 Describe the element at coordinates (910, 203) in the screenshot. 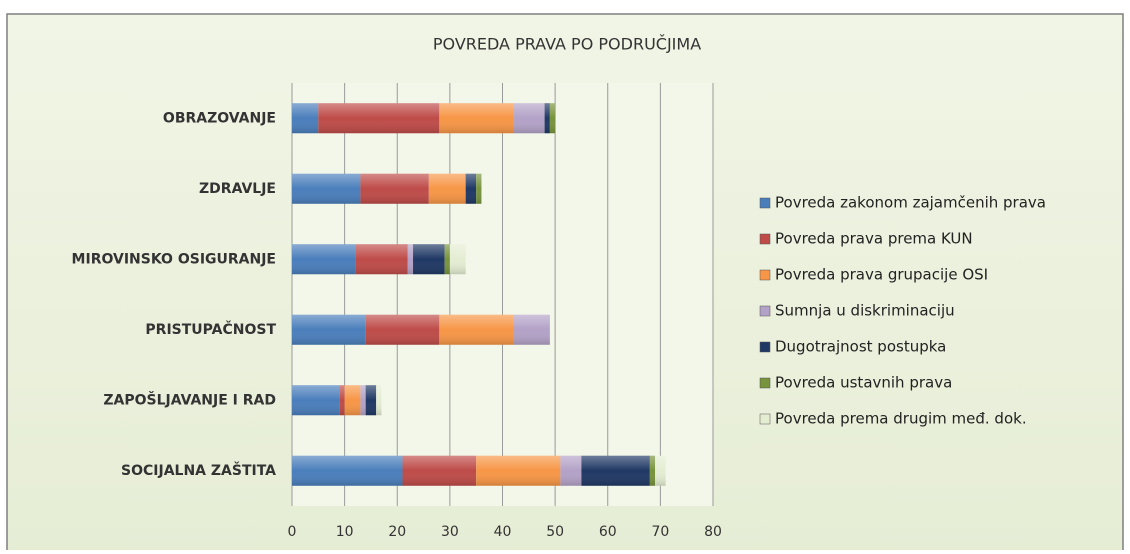

I see `legend-label: Povreda zakonom zajamčenih prava` at that location.